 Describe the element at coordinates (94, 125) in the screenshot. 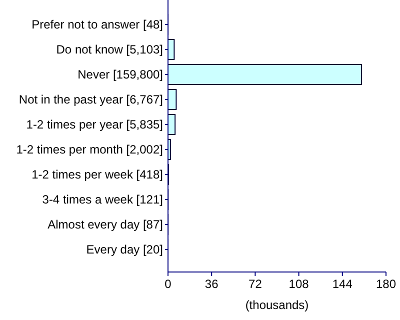

I see `y-tick-label: 1-2 times per year [5,835]` at that location.